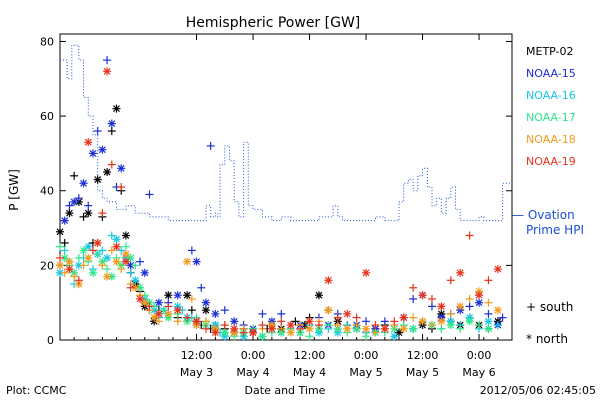  I want to click on y-tick-label: 60, so click(47, 116).